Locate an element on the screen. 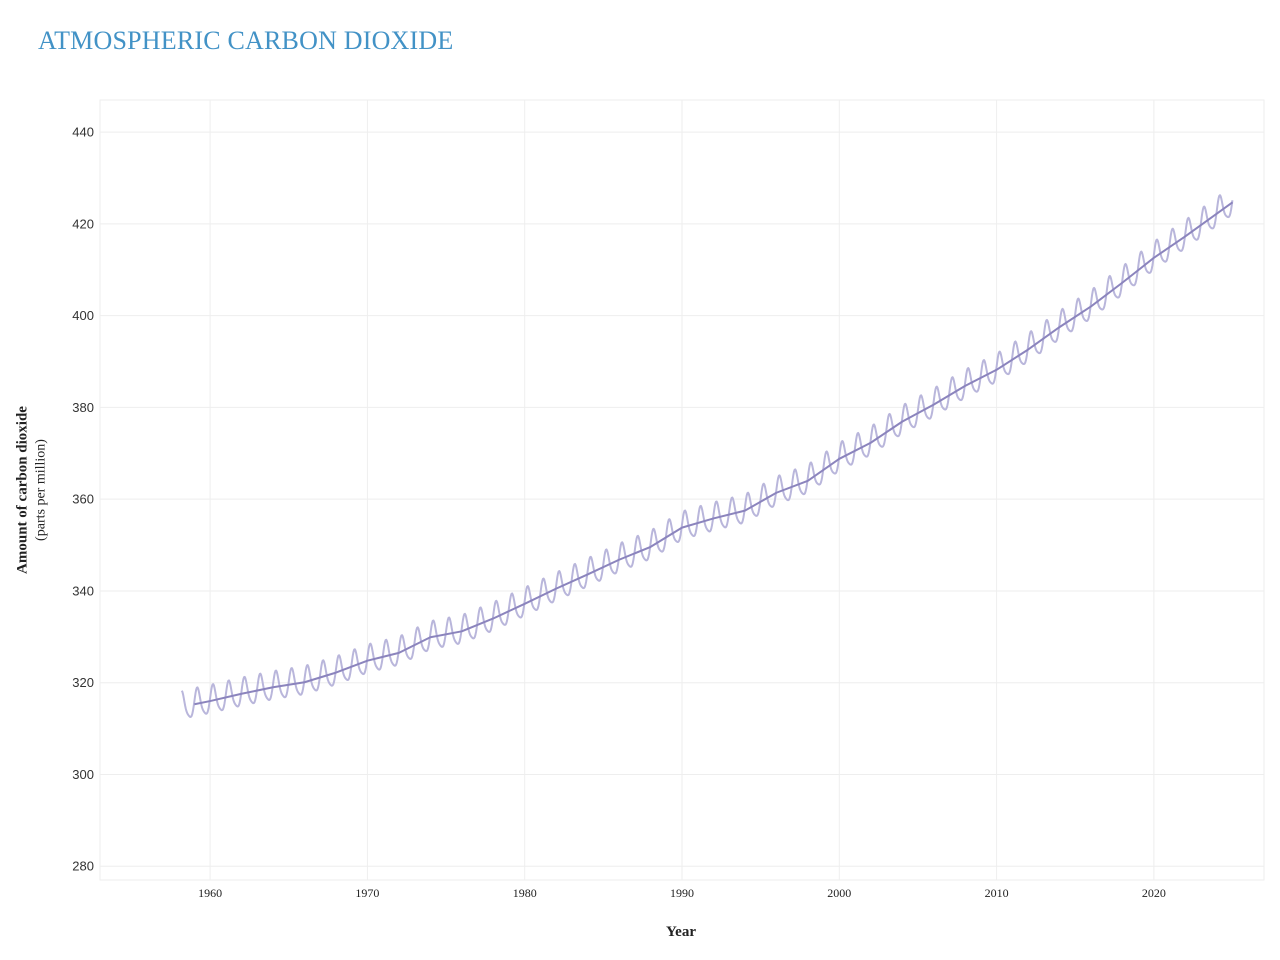 The width and height of the screenshot is (1280, 960). y-tick-label-320: 320 is located at coordinates (83, 682).